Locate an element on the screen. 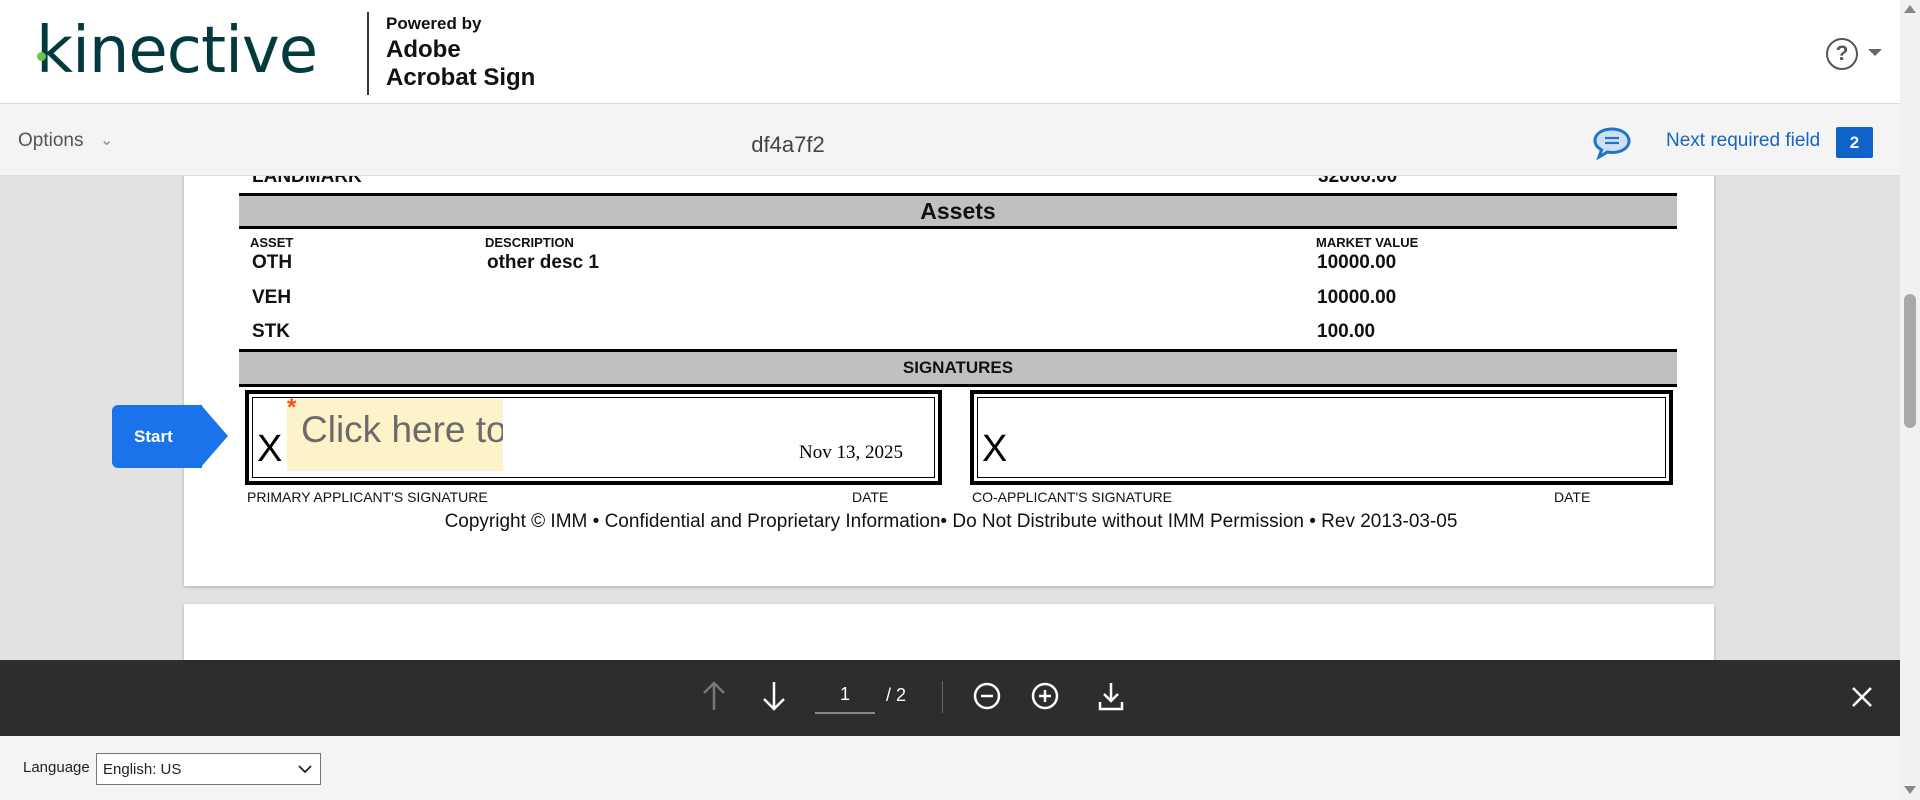  asset-cell: VEH is located at coordinates (272, 297).